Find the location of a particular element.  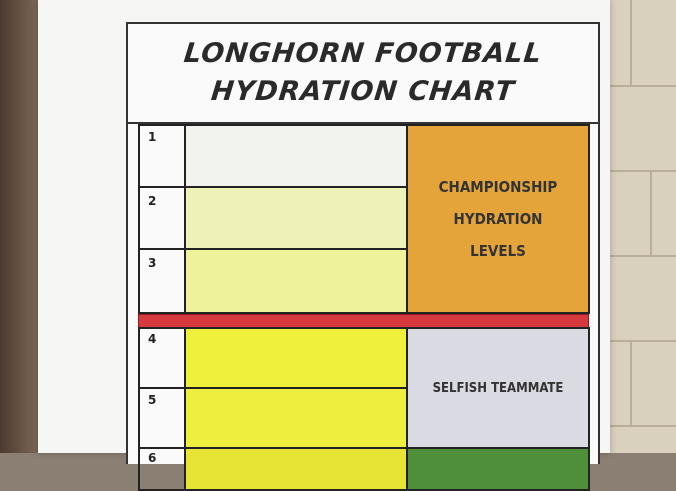

chart-title-line2: HYDRATION CHART is located at coordinates (363, 91).